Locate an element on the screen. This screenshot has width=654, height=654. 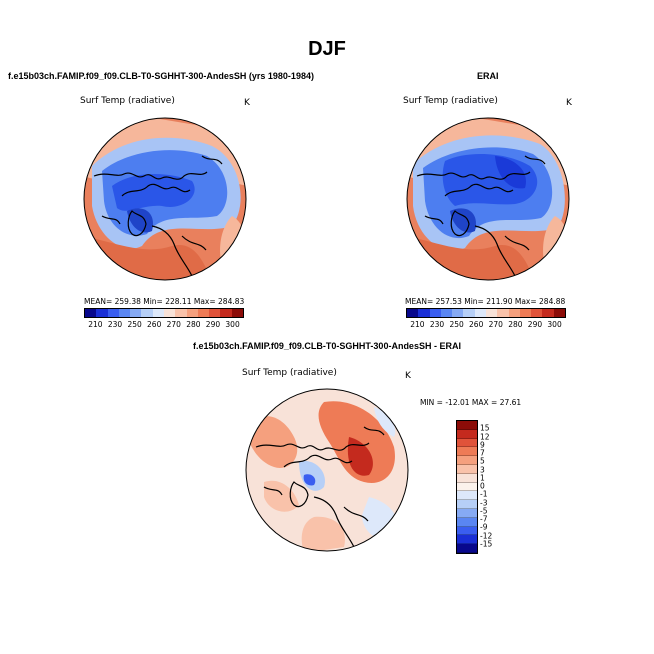
diff-colorbar is located at coordinates (467, 487).